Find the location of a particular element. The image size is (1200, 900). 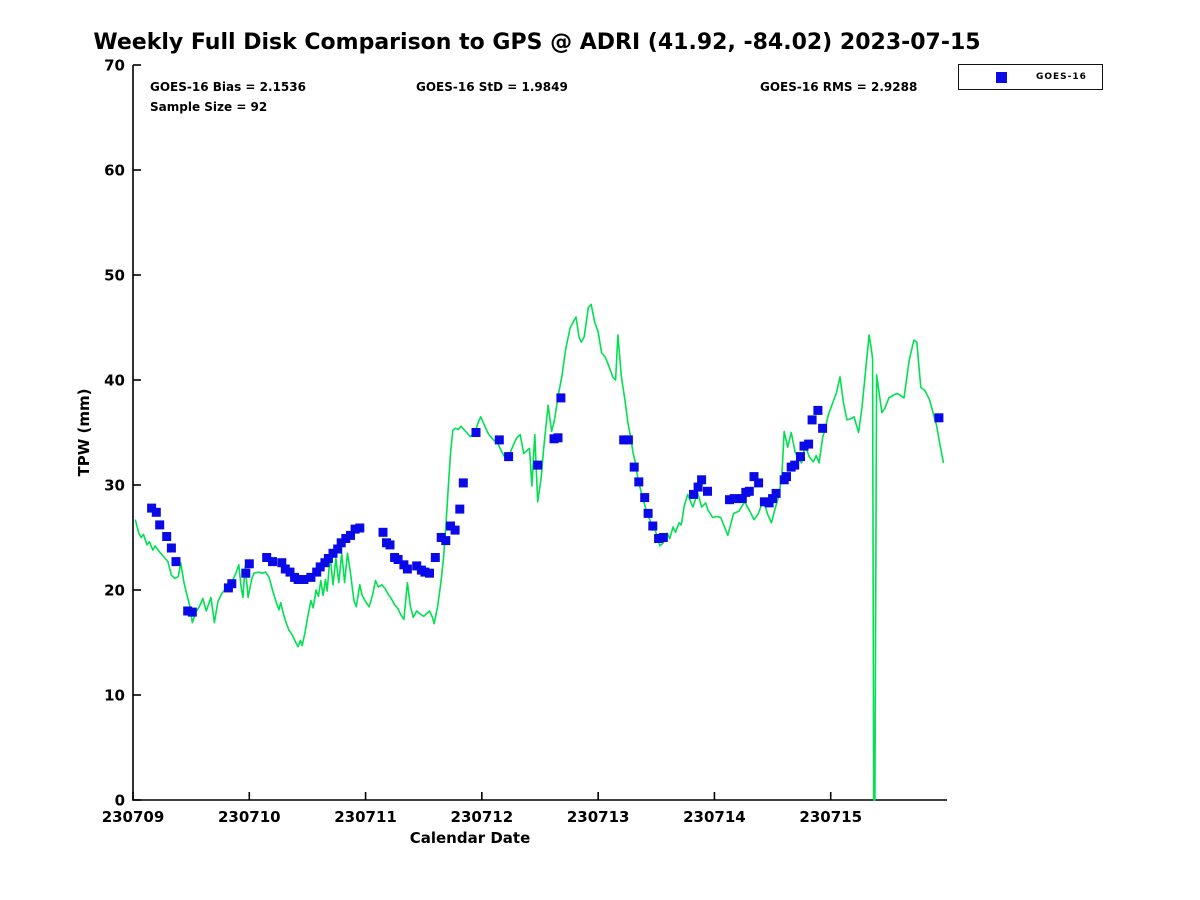

x-tick-label: 230710 is located at coordinates (249, 817).